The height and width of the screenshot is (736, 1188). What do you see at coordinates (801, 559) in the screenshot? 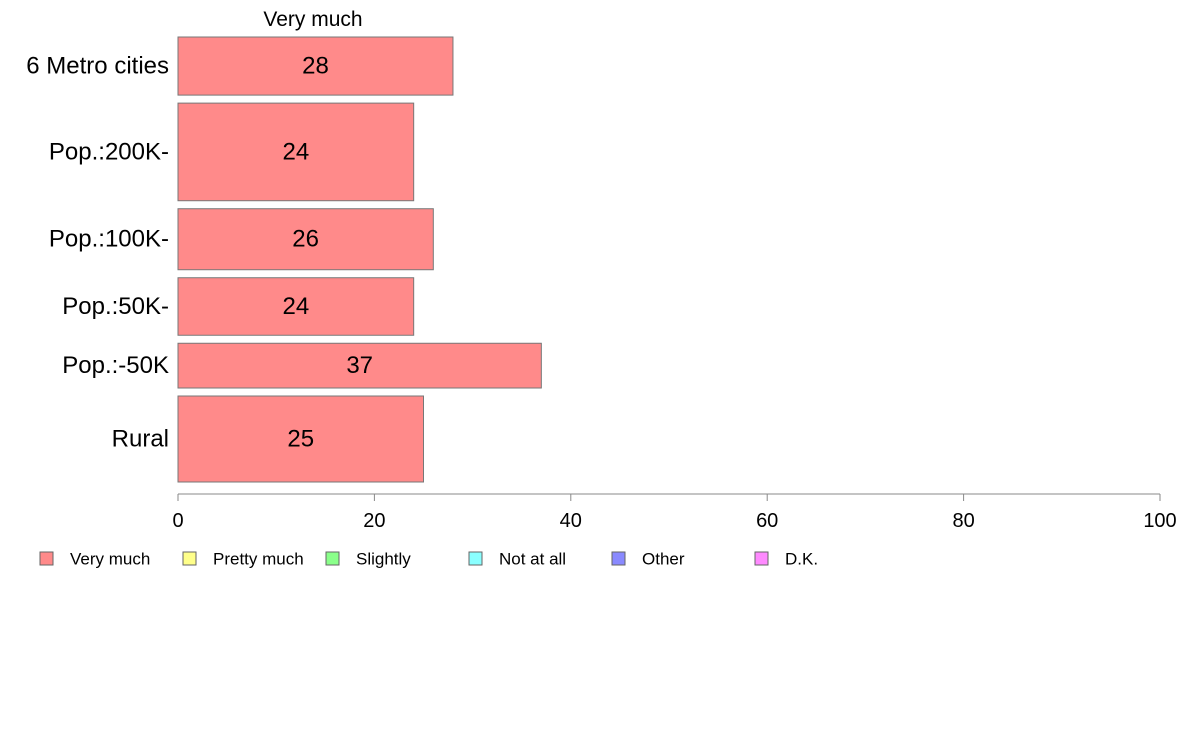
I see `legend-label: D.K.` at bounding box center [801, 559].